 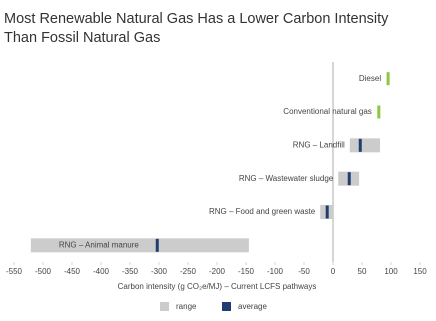 What do you see at coordinates (188, 271) in the screenshot?
I see `x-tick-label: -250` at bounding box center [188, 271].